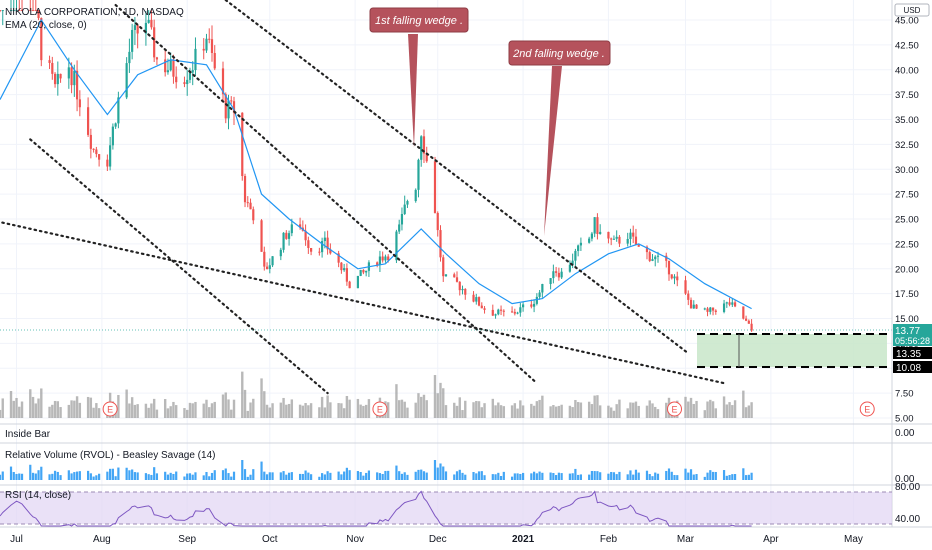 The height and width of the screenshot is (550, 932). Describe the element at coordinates (436, 539) in the screenshot. I see `time-axis: Jul Aug Sep Oct Nov Dec 2021 Feb Mar Apr May` at that location.